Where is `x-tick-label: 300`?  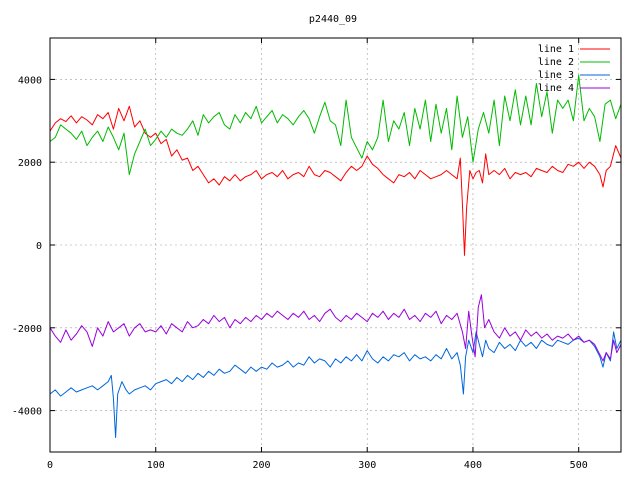 x-tick-label: 300 is located at coordinates (367, 465).